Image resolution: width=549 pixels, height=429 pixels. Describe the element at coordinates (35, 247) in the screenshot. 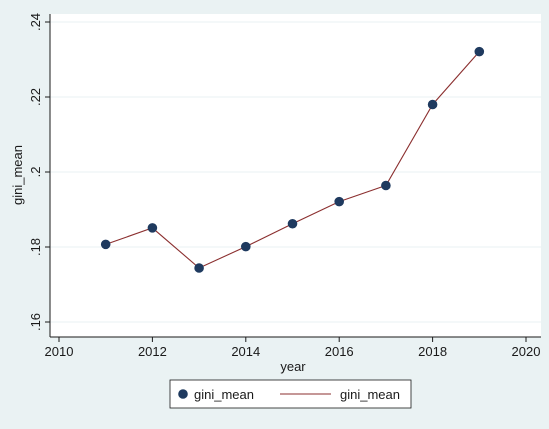

I see `y-tick-label: .18` at that location.